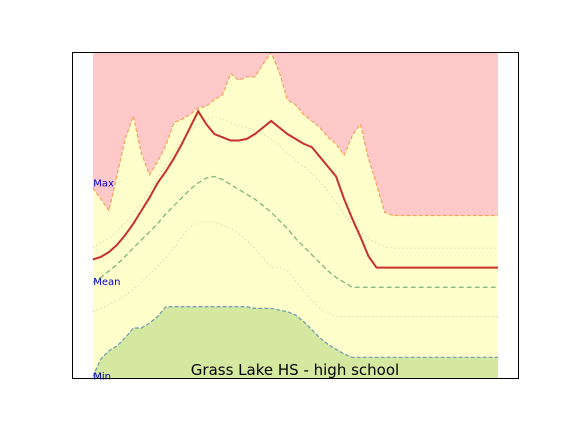  Describe the element at coordinates (102, 377) in the screenshot. I see `y-tick-label-min: Min` at that location.